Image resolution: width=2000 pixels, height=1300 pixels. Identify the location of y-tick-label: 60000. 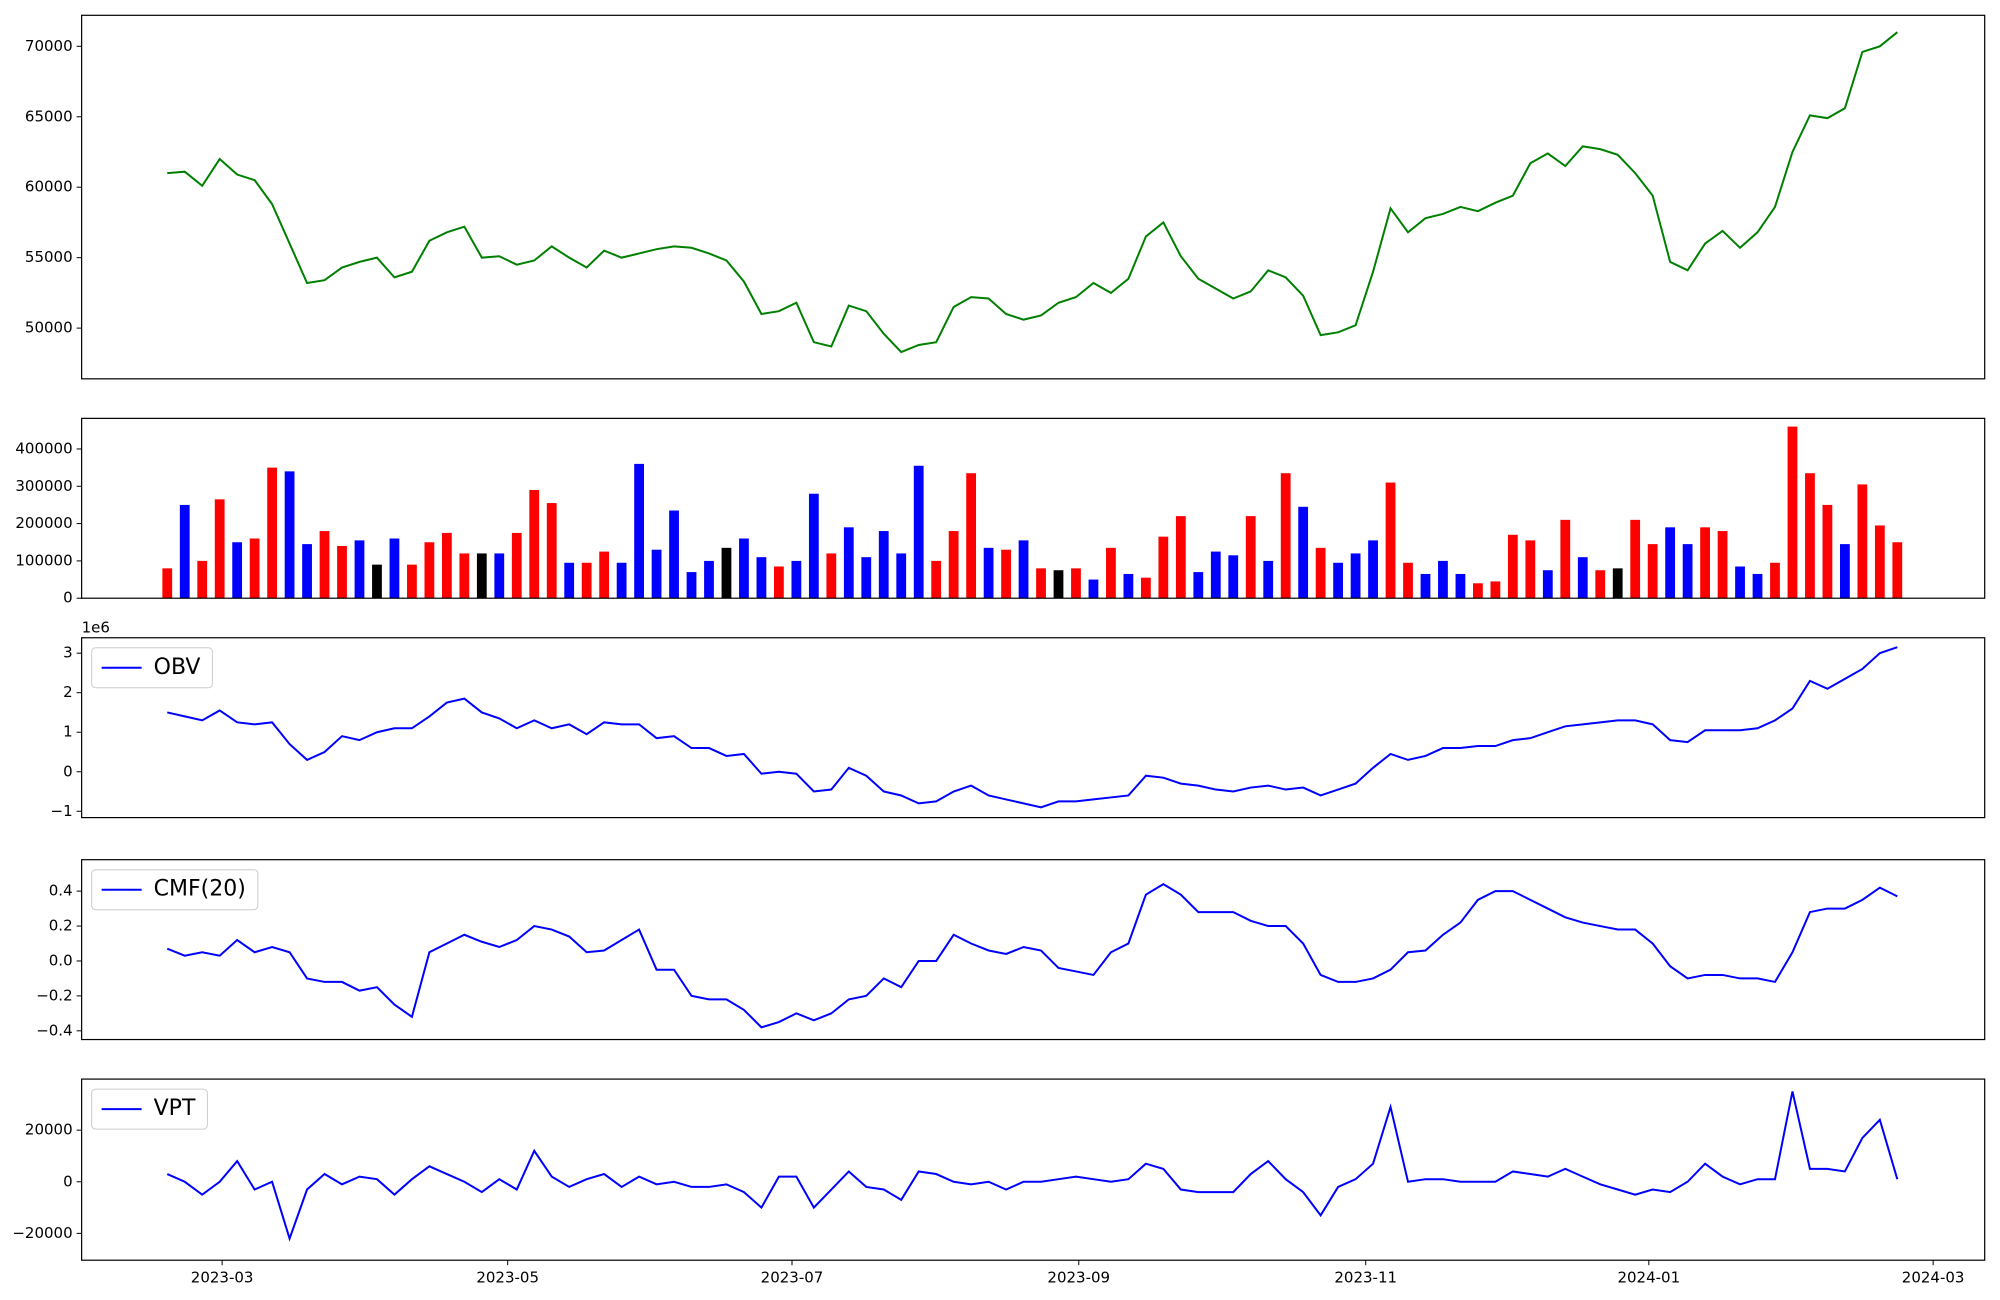
(49, 187).